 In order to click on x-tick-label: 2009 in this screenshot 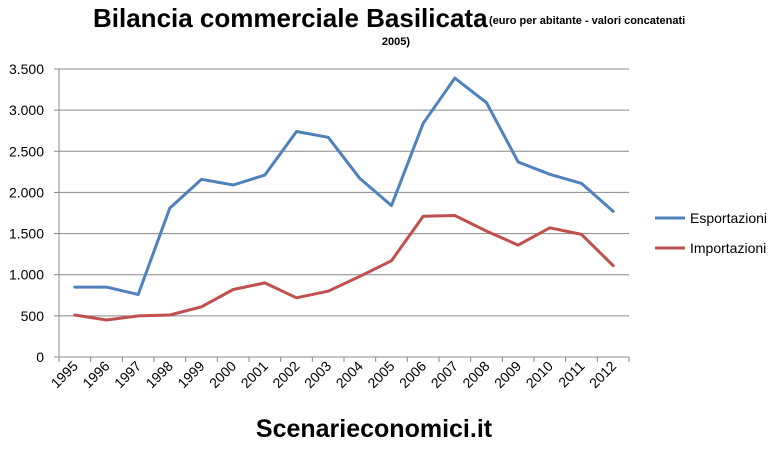, I will do `click(507, 374)`.